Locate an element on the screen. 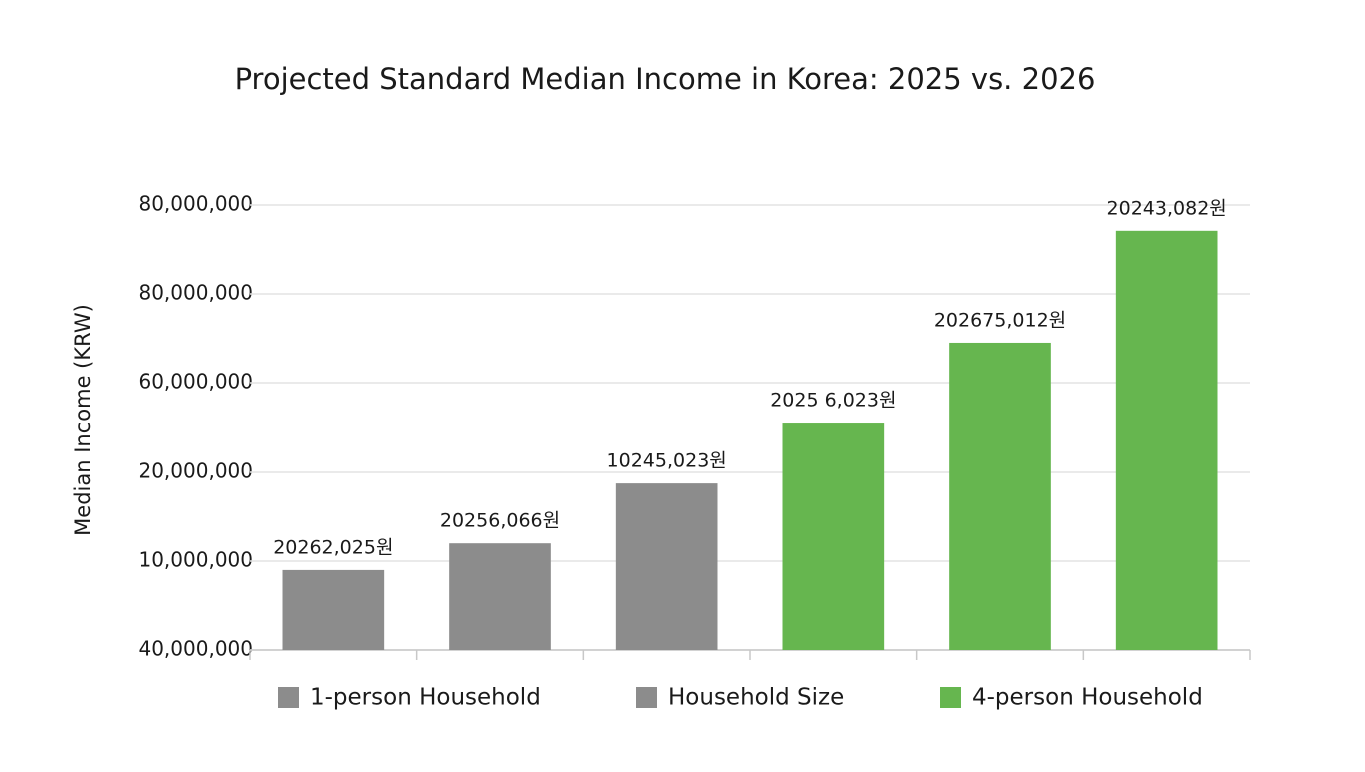  data-label: 20256,066원 is located at coordinates (500, 521).